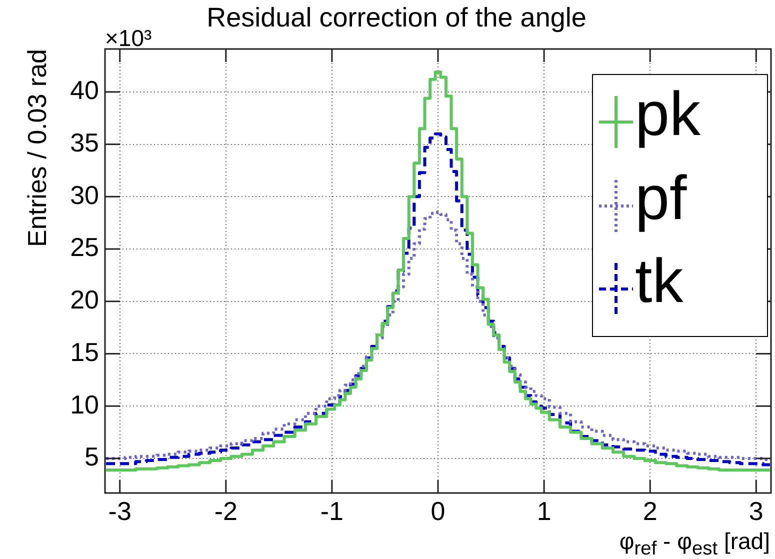 This screenshot has width=775, height=559. What do you see at coordinates (84, 299) in the screenshot?
I see `y-tick-label: 20` at bounding box center [84, 299].